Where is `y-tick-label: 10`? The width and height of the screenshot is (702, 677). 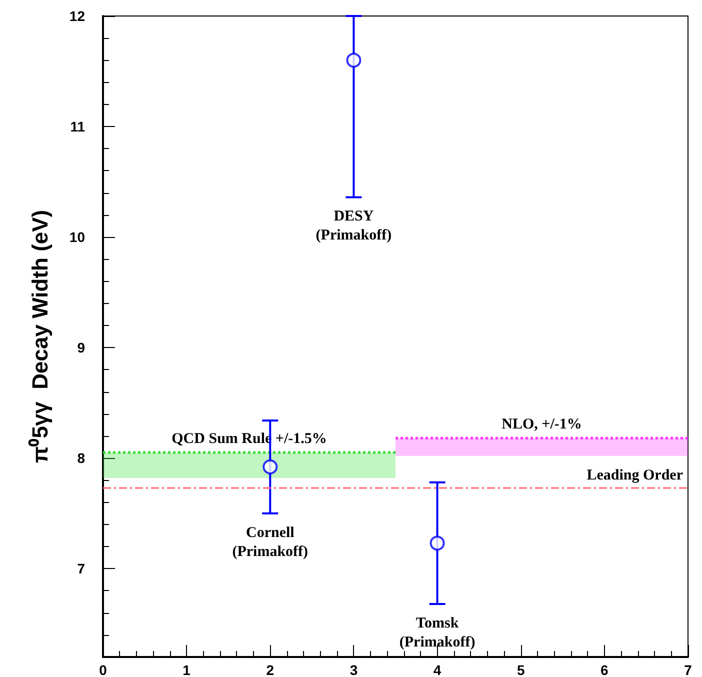 y-tick-label: 10 is located at coordinates (77, 237).